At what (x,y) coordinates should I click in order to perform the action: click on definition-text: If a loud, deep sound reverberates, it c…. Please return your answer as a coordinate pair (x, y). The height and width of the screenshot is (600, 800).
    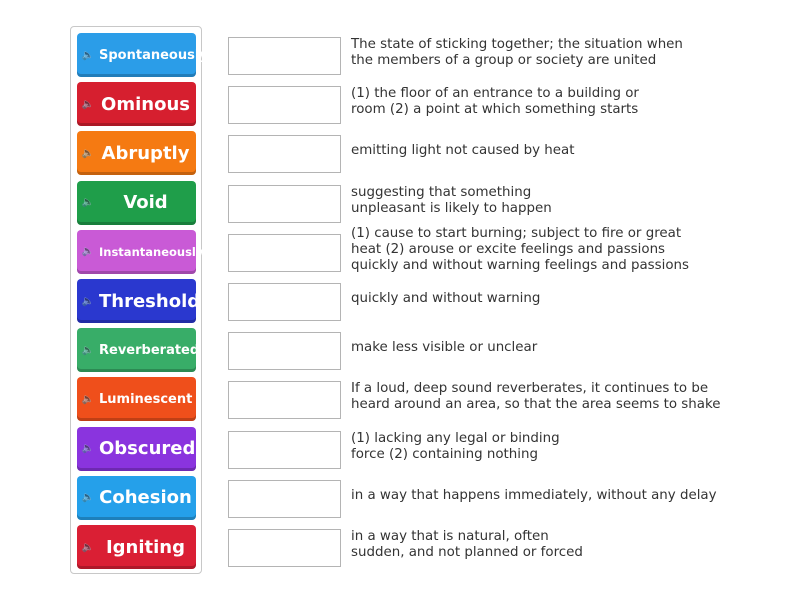
    Looking at the image, I should click on (536, 397).